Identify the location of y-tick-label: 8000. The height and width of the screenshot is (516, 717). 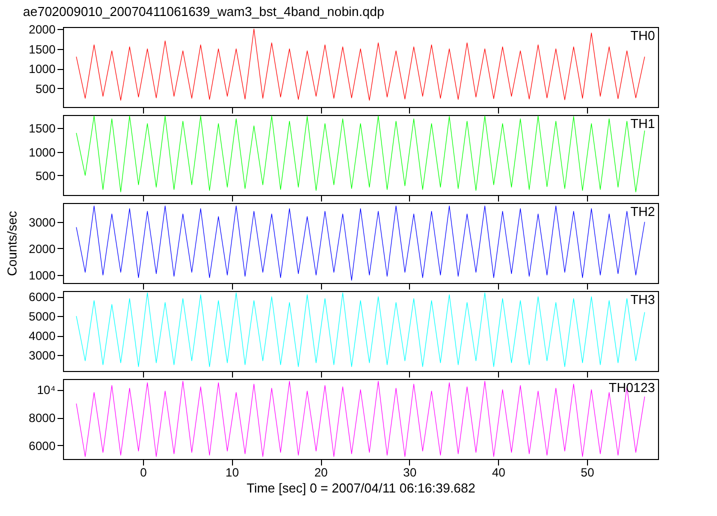
(42, 418).